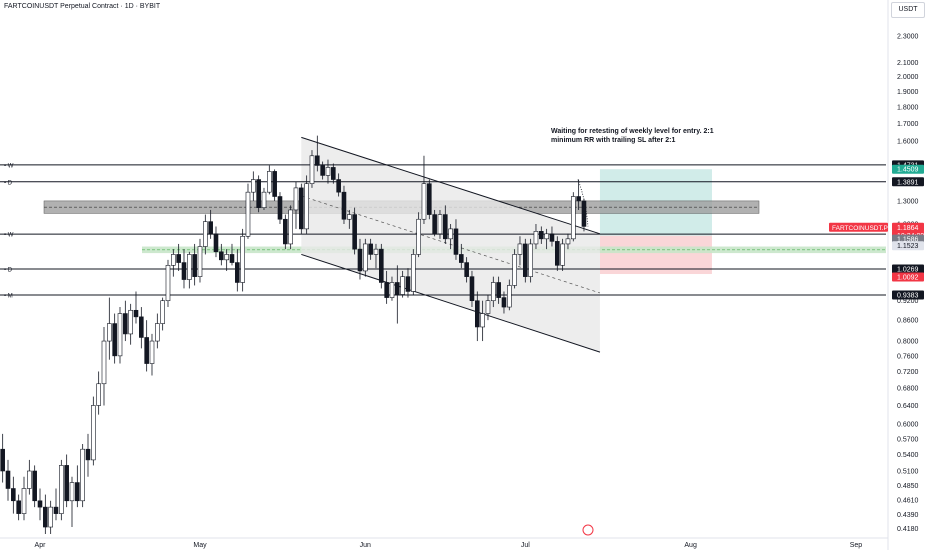  What do you see at coordinates (908, 240) in the screenshot?
I see `price-label: 1.1586` at bounding box center [908, 240].